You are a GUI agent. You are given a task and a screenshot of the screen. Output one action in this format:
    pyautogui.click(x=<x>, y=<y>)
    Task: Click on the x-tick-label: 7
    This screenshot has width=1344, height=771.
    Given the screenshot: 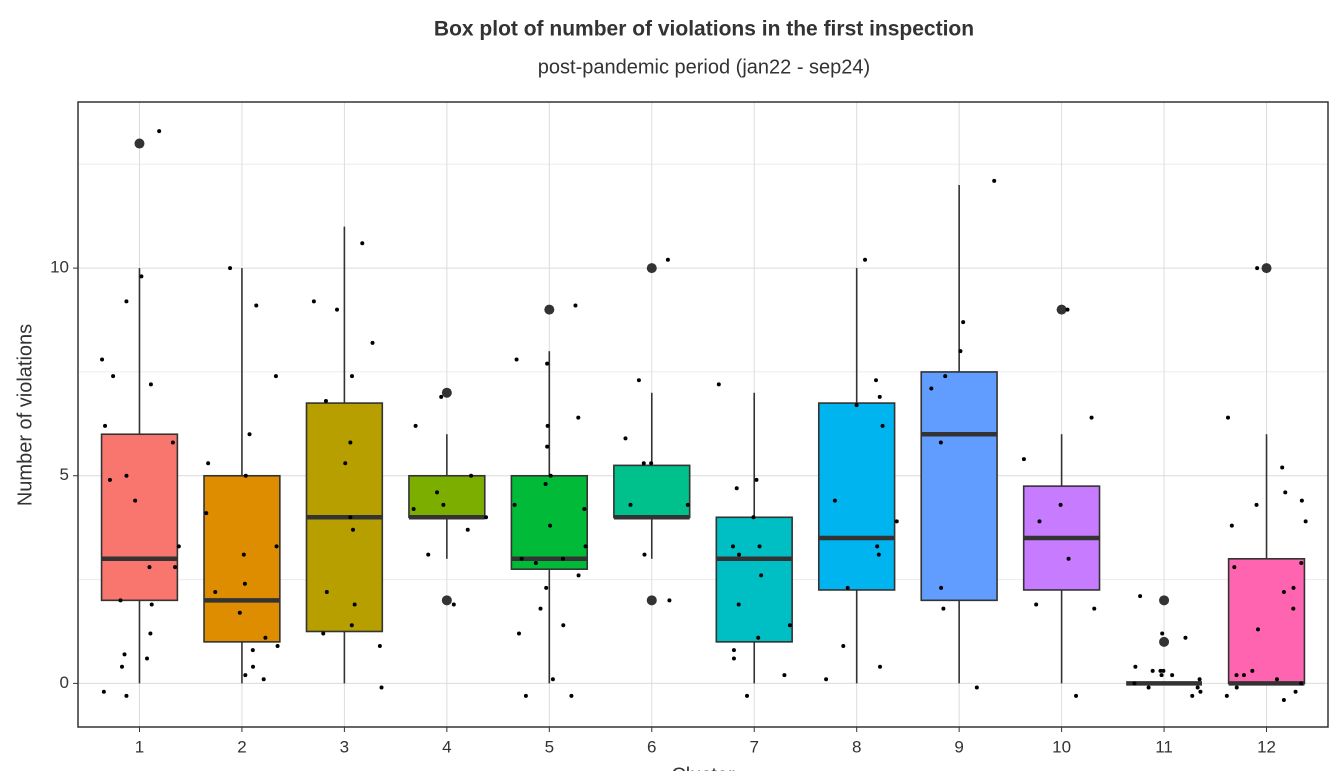 What is the action you would take?
    pyautogui.click(x=753, y=746)
    